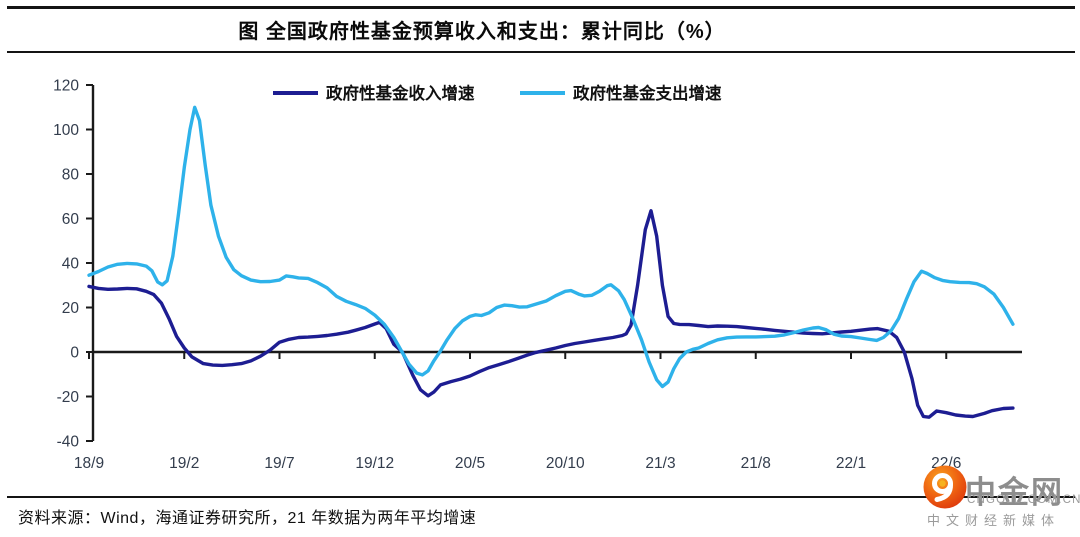  I want to click on x-tick-label: 20/5, so click(470, 463).